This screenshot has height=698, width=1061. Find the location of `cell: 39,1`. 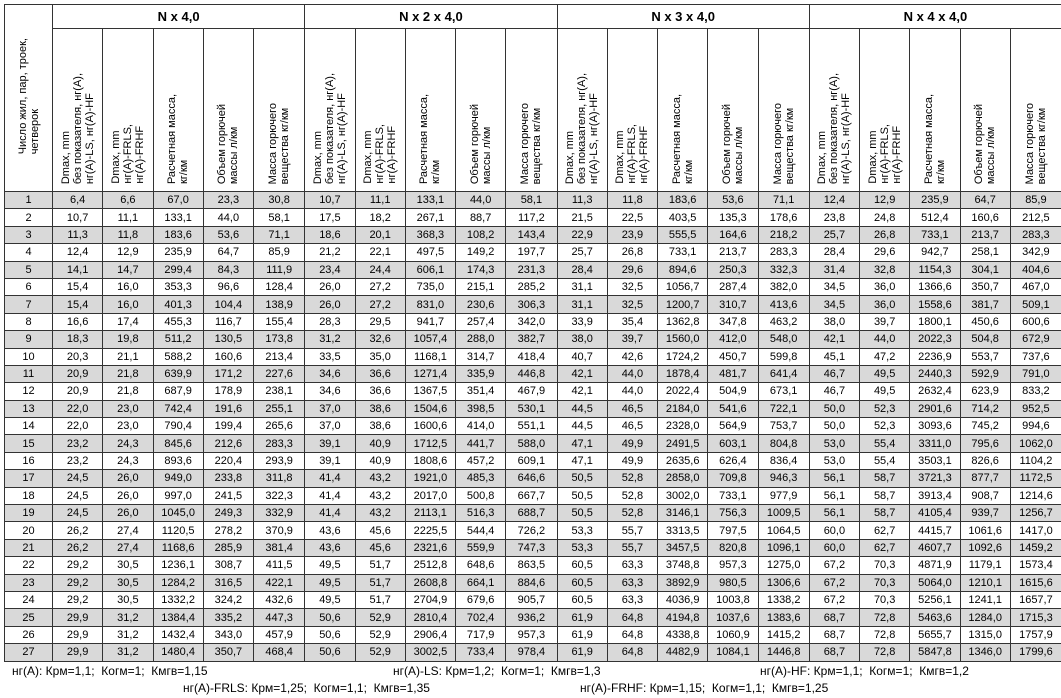

cell: 39,1 is located at coordinates (330, 461).